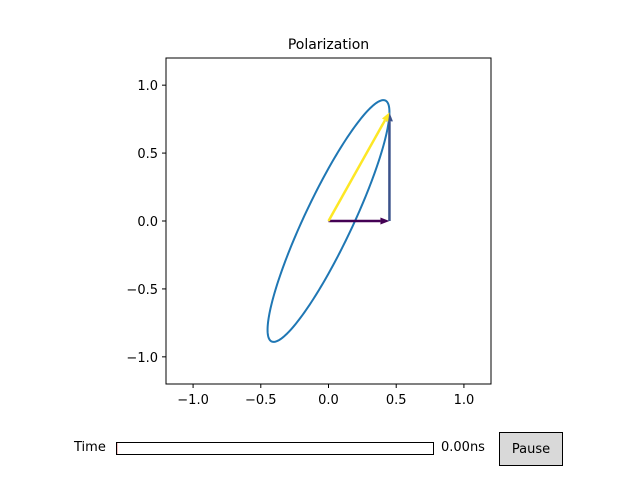  I want to click on x-tick-label: −0.5, so click(261, 400).